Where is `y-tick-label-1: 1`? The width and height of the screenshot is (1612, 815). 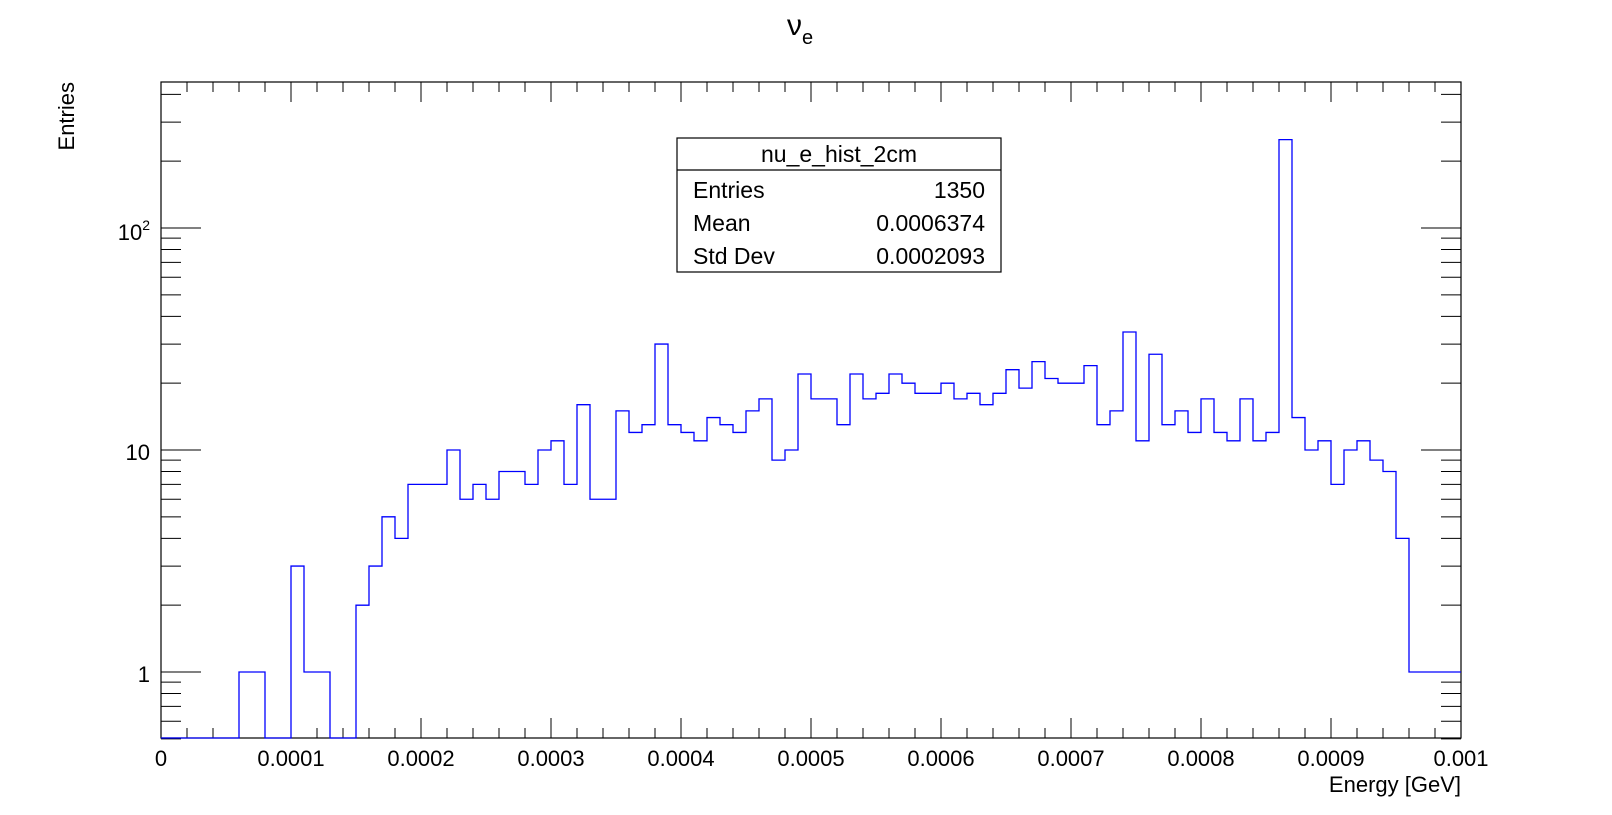
y-tick-label-1: 1 is located at coordinates (144, 674).